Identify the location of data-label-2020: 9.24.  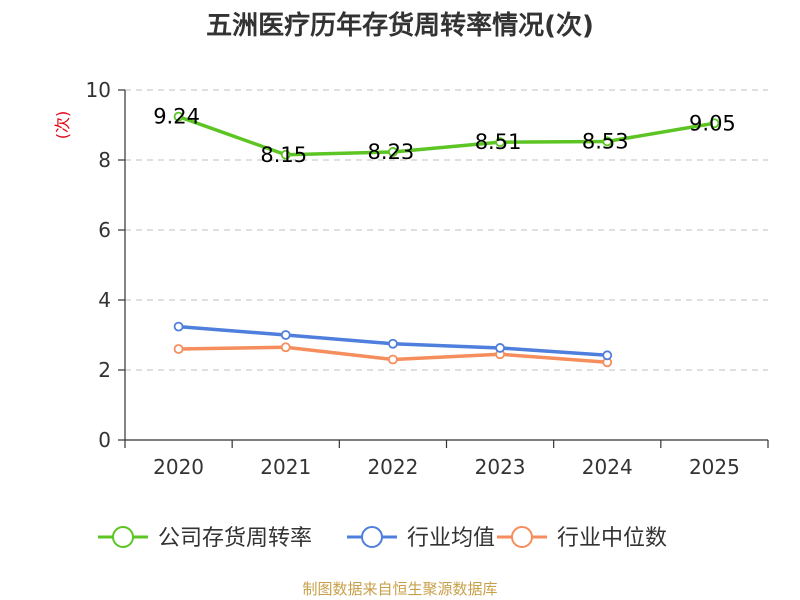
(176, 117).